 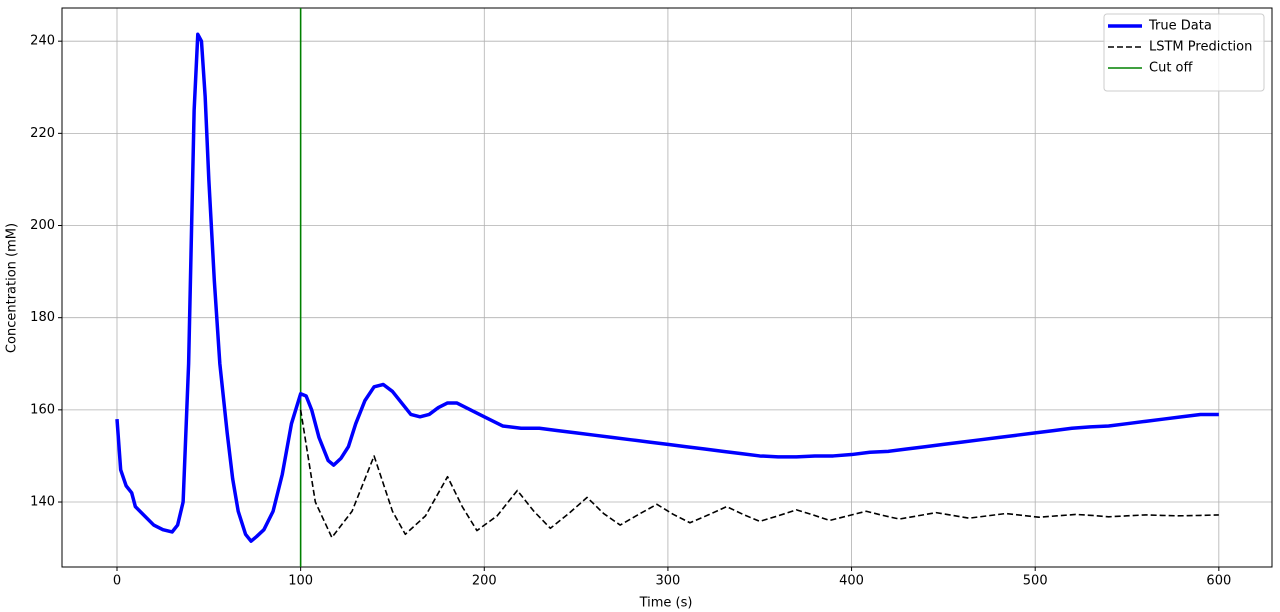 What do you see at coordinates (851, 581) in the screenshot?
I see `x-tick-label: 400` at bounding box center [851, 581].